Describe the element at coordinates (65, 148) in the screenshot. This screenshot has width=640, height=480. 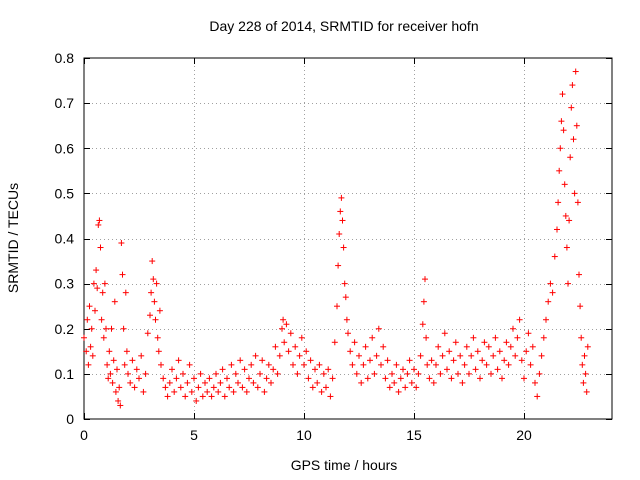
I see `y-tick-label: 0.6` at that location.